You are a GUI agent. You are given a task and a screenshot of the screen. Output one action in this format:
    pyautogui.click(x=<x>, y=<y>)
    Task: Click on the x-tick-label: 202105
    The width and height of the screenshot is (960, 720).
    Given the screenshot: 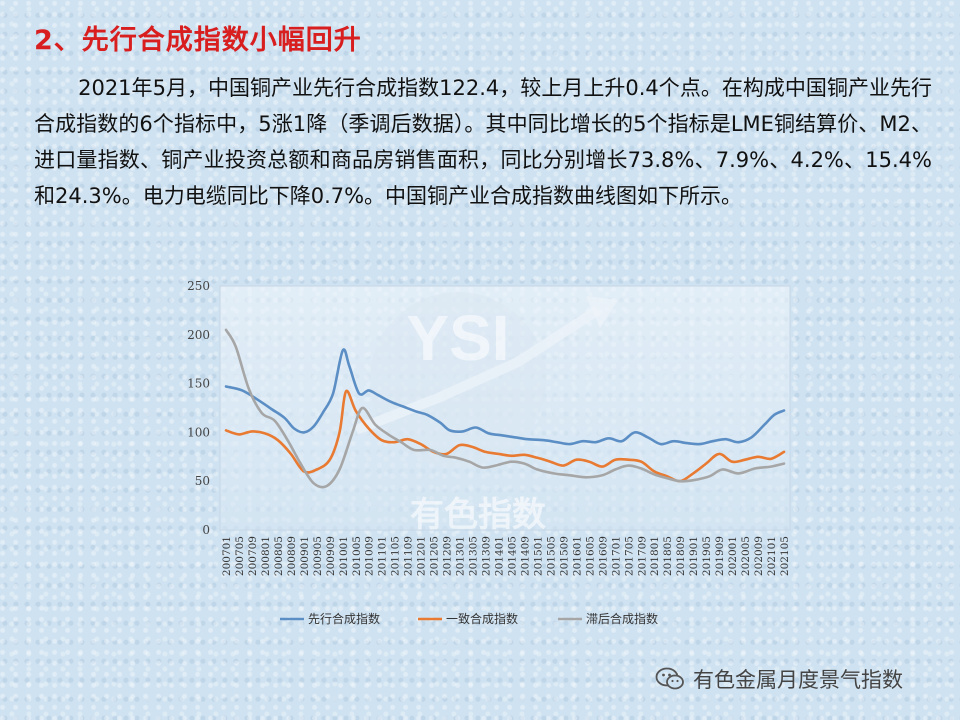 What is the action you would take?
    pyautogui.click(x=785, y=556)
    